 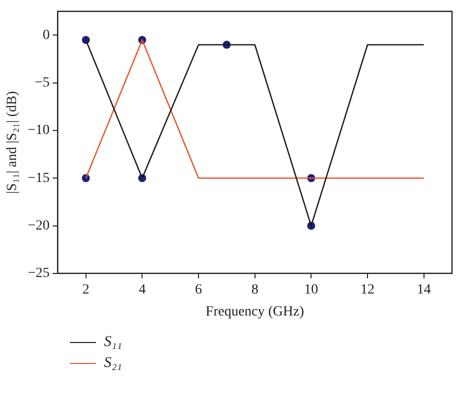 I want to click on x-tick-label: 14, so click(x=423, y=290).